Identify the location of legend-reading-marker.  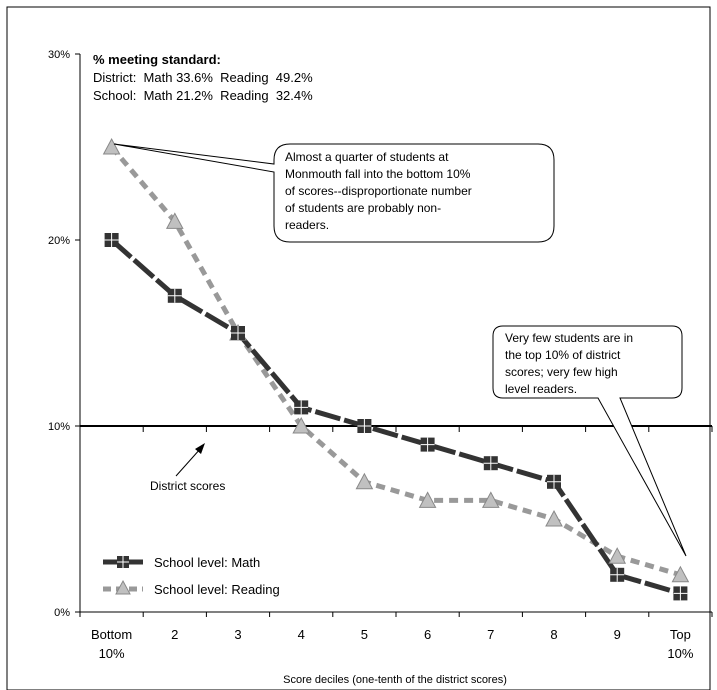
(123, 587).